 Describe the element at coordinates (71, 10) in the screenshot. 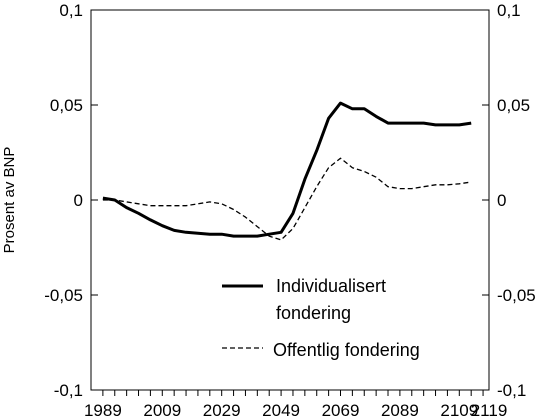

I see `y-tick-label-left: 0,1` at that location.